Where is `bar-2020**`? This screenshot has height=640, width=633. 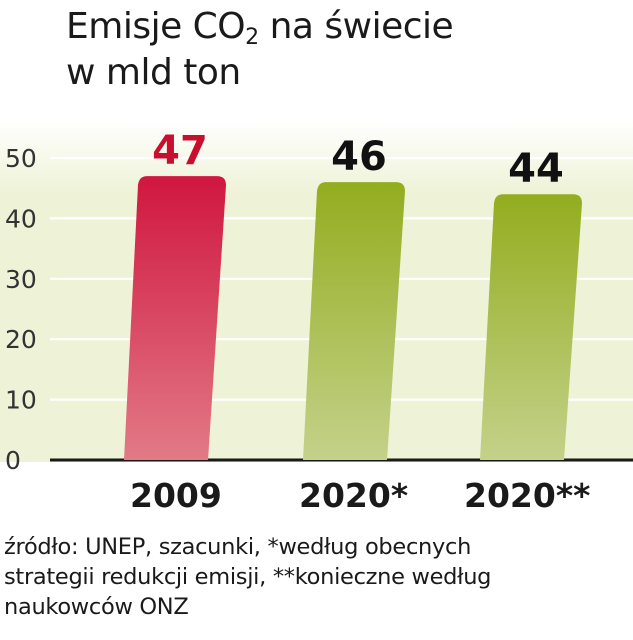 bar-2020** is located at coordinates (531, 327).